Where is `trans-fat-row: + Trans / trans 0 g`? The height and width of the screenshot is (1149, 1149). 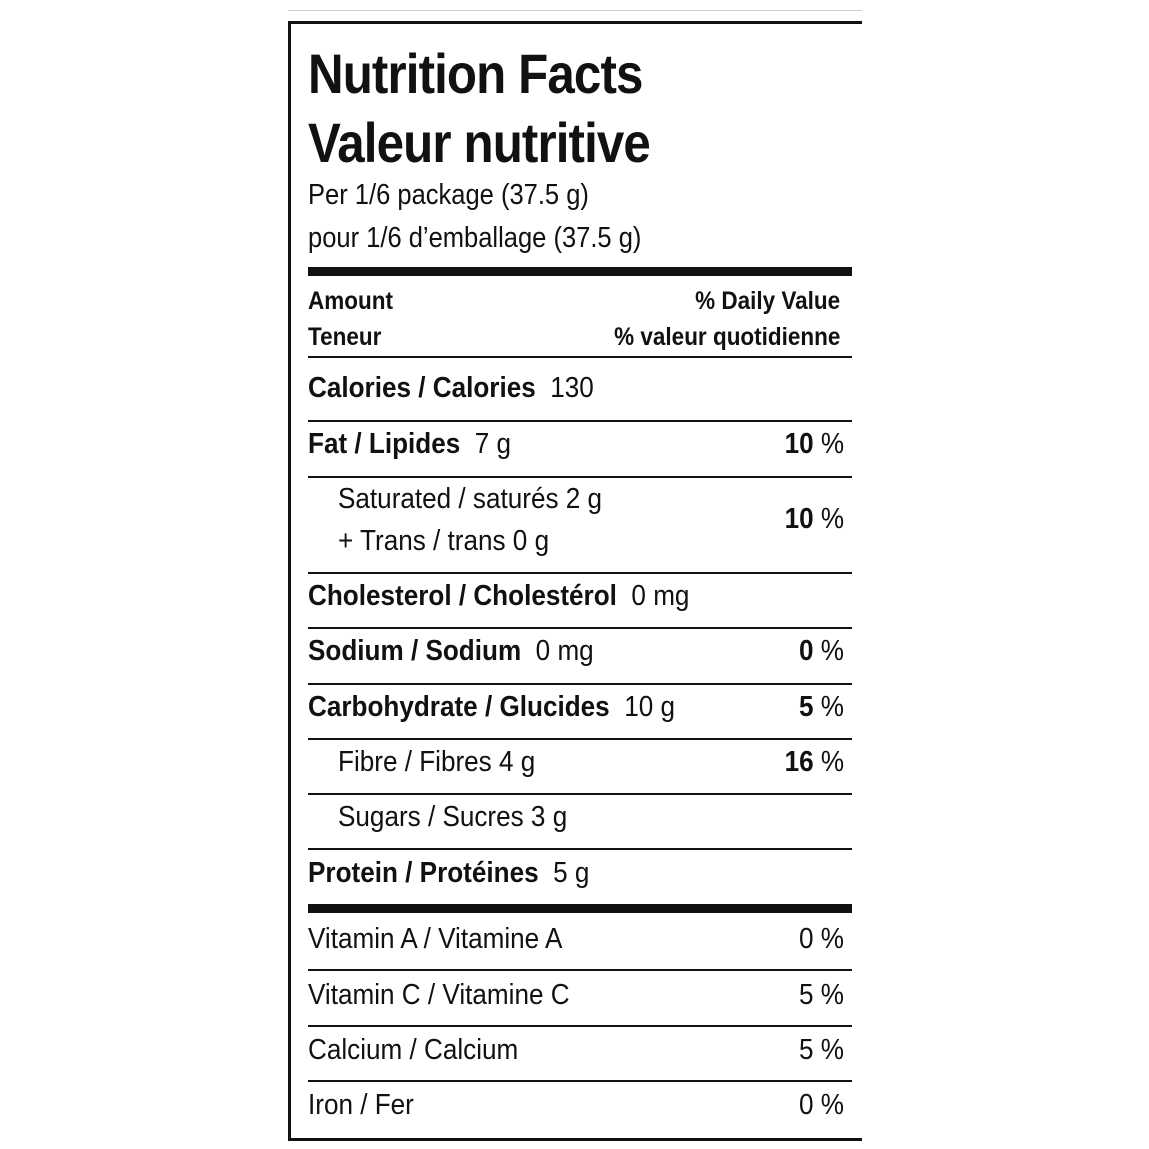 trans-fat-row: + Trans / trans 0 g is located at coordinates (444, 541).